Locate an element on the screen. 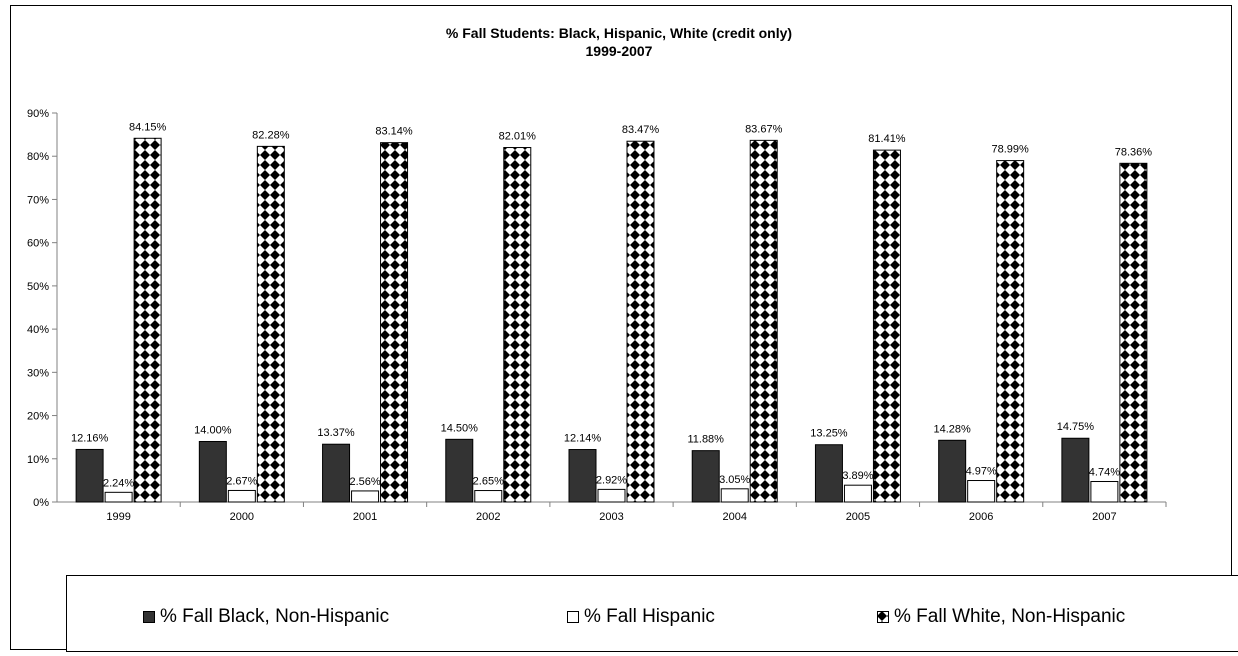 This screenshot has height=656, width=1238. data-label: 78.99% is located at coordinates (1011, 150).